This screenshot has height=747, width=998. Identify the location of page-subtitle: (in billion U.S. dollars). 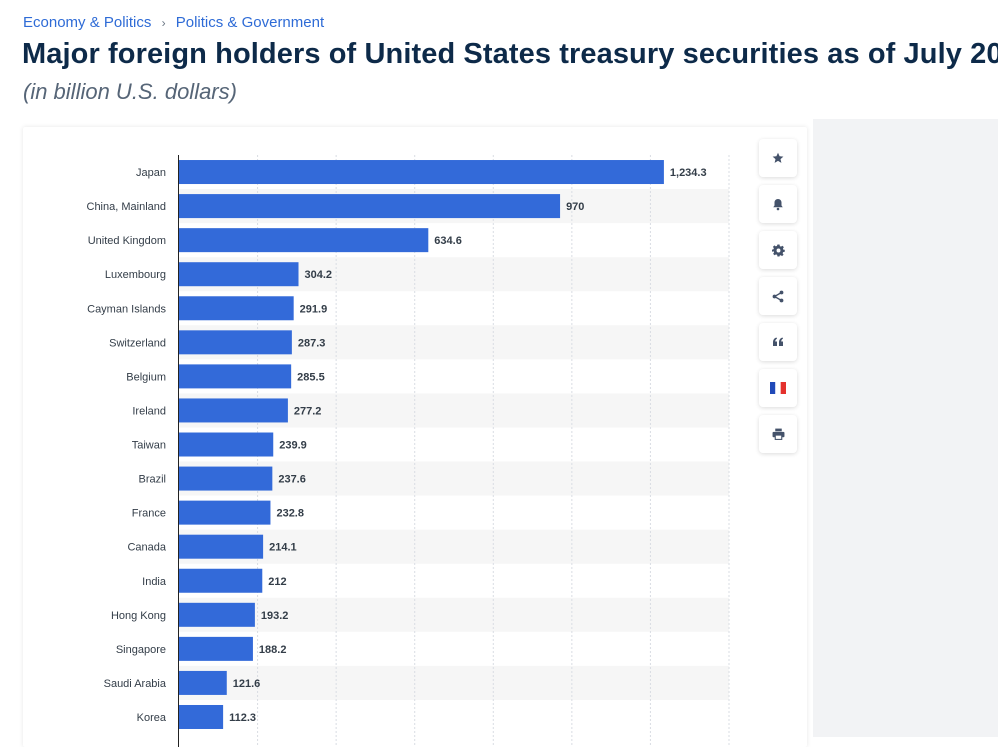
(130, 91).